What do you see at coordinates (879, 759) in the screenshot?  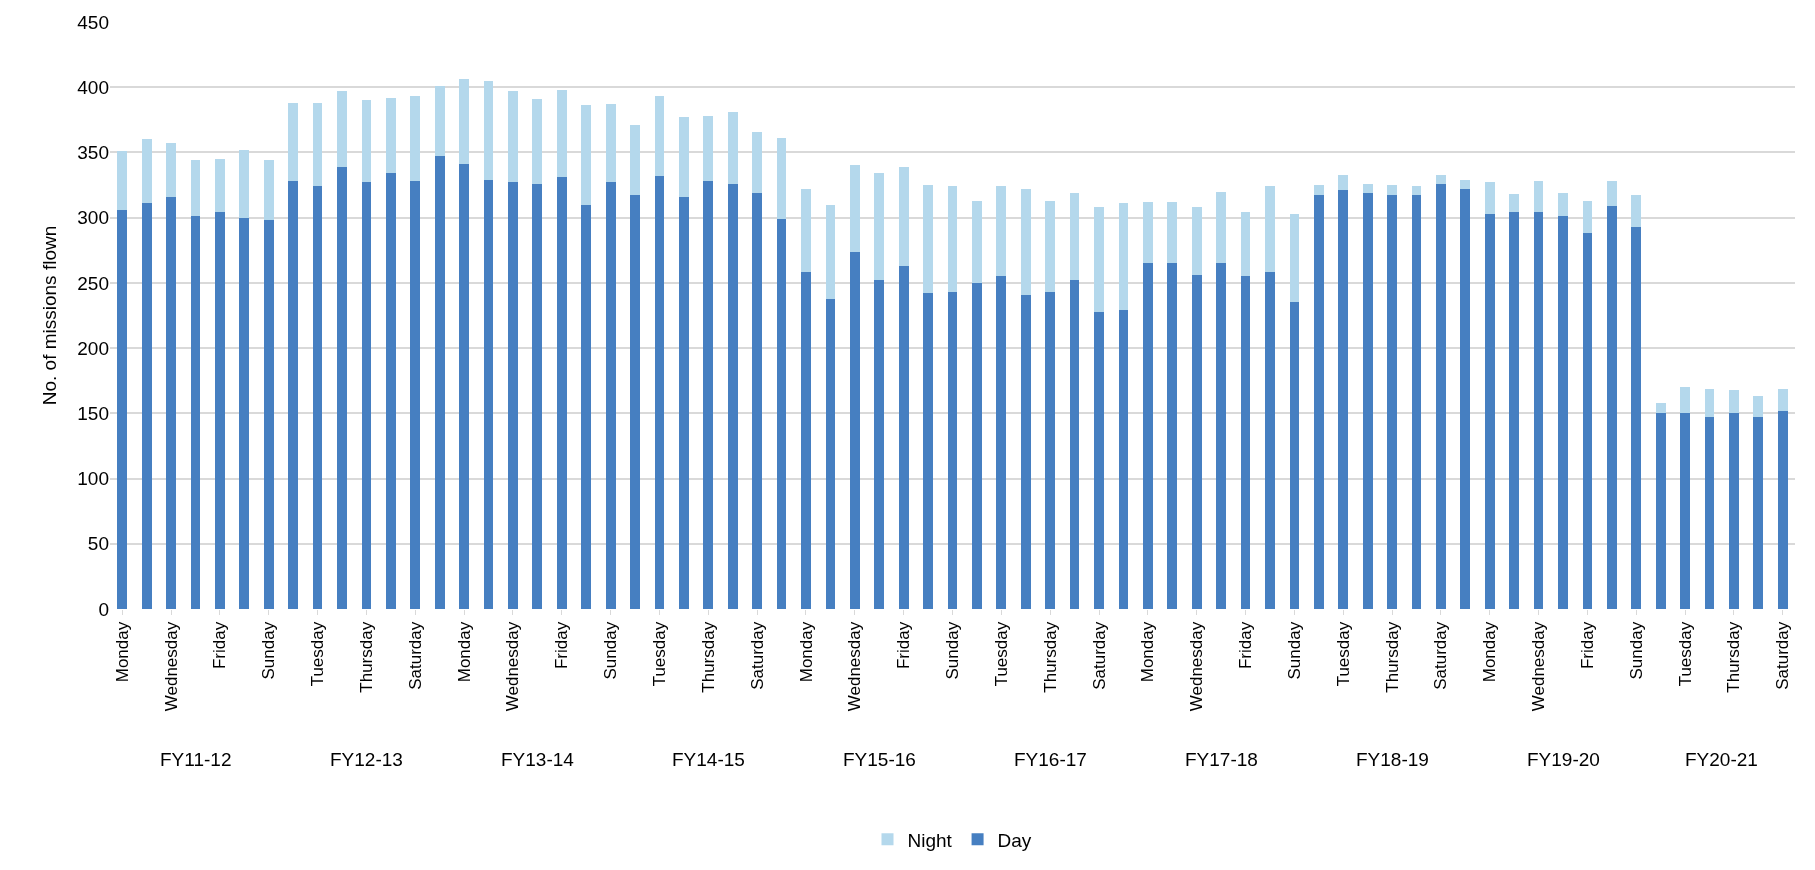 I see `text: FY15-16` at bounding box center [879, 759].